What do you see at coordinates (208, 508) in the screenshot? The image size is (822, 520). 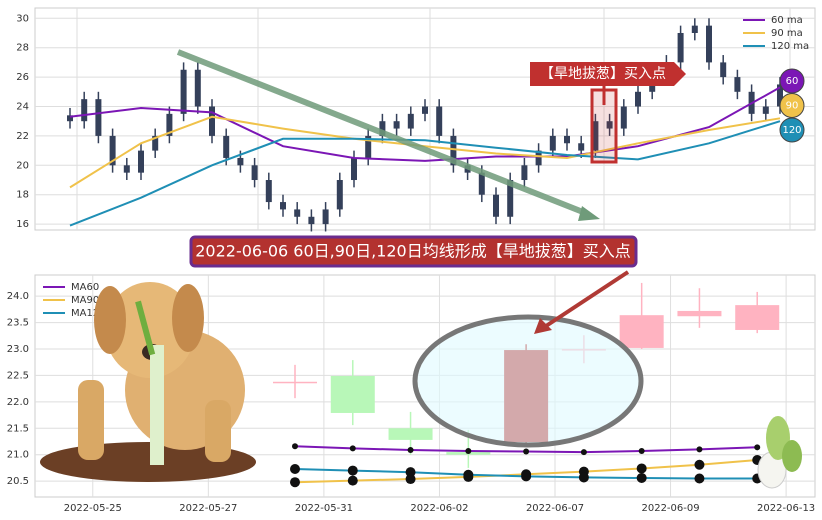 I see `x-tick-label: 2022-05-27` at bounding box center [208, 508].